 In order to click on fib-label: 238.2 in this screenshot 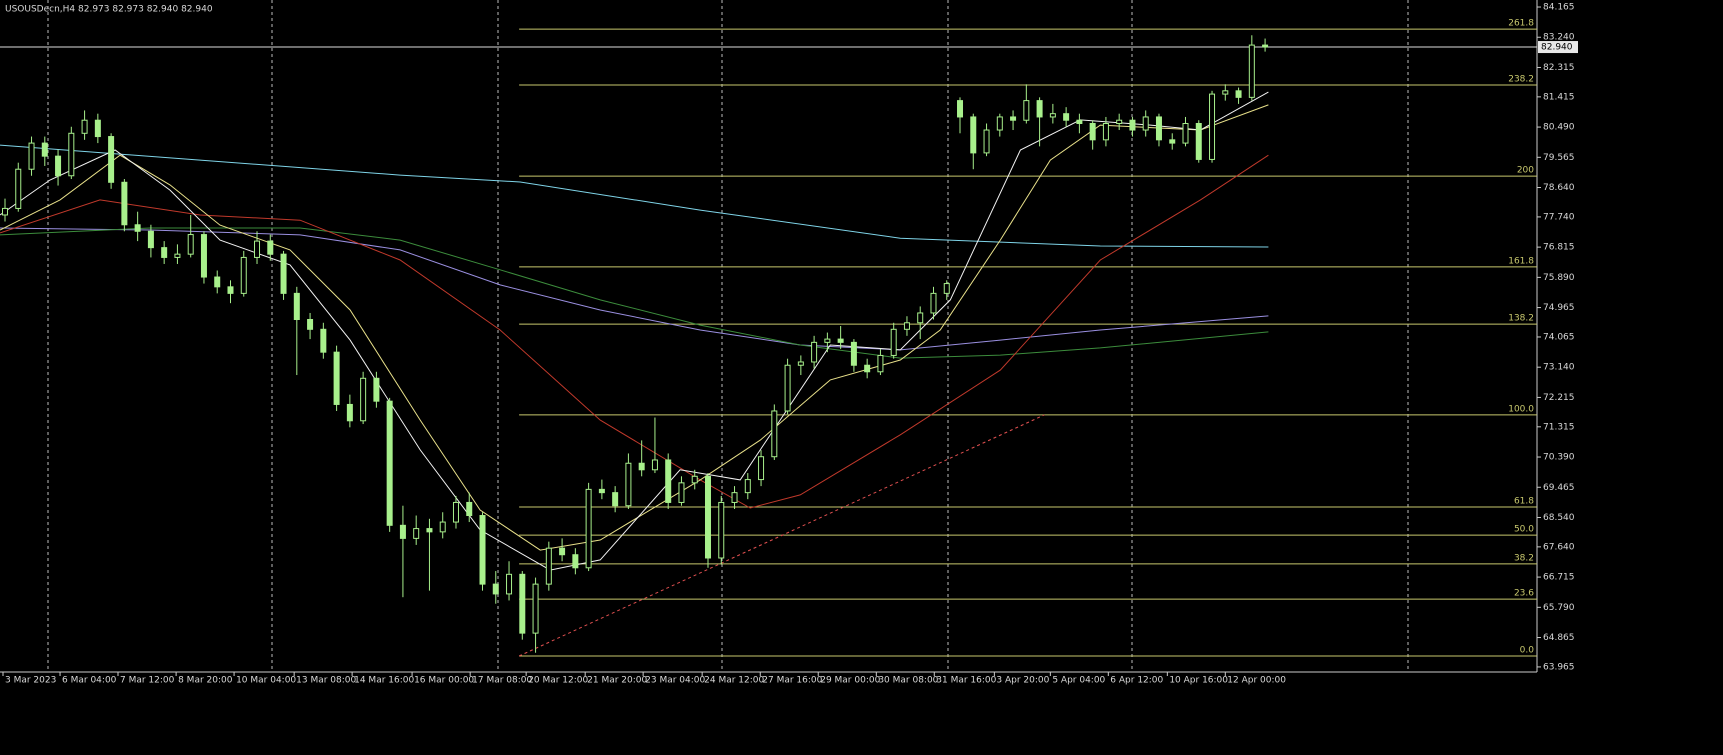, I will do `click(1521, 79)`.